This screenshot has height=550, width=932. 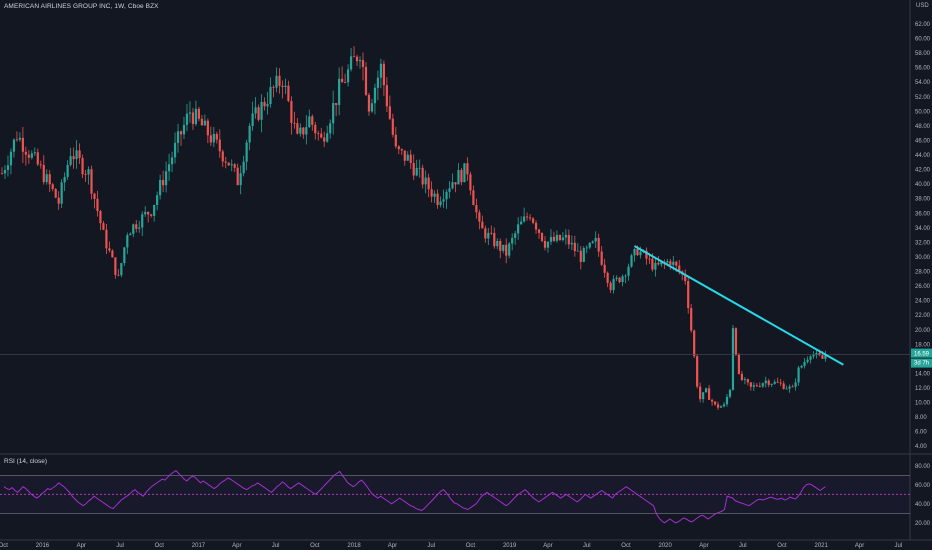 I want to click on price-tick-label: 60.00, so click(x=923, y=40).